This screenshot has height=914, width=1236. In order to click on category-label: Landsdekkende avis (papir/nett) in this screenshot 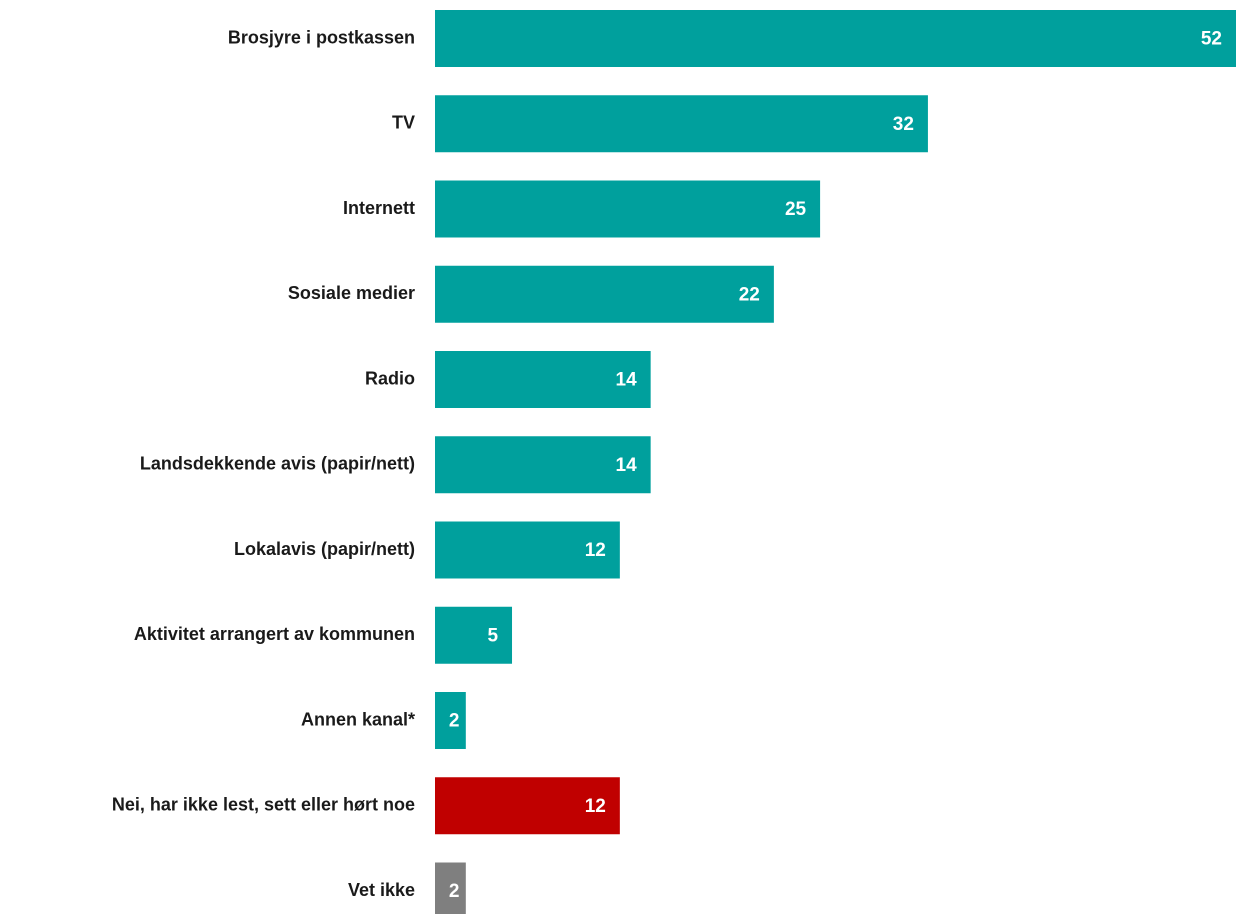, I will do `click(277, 464)`.